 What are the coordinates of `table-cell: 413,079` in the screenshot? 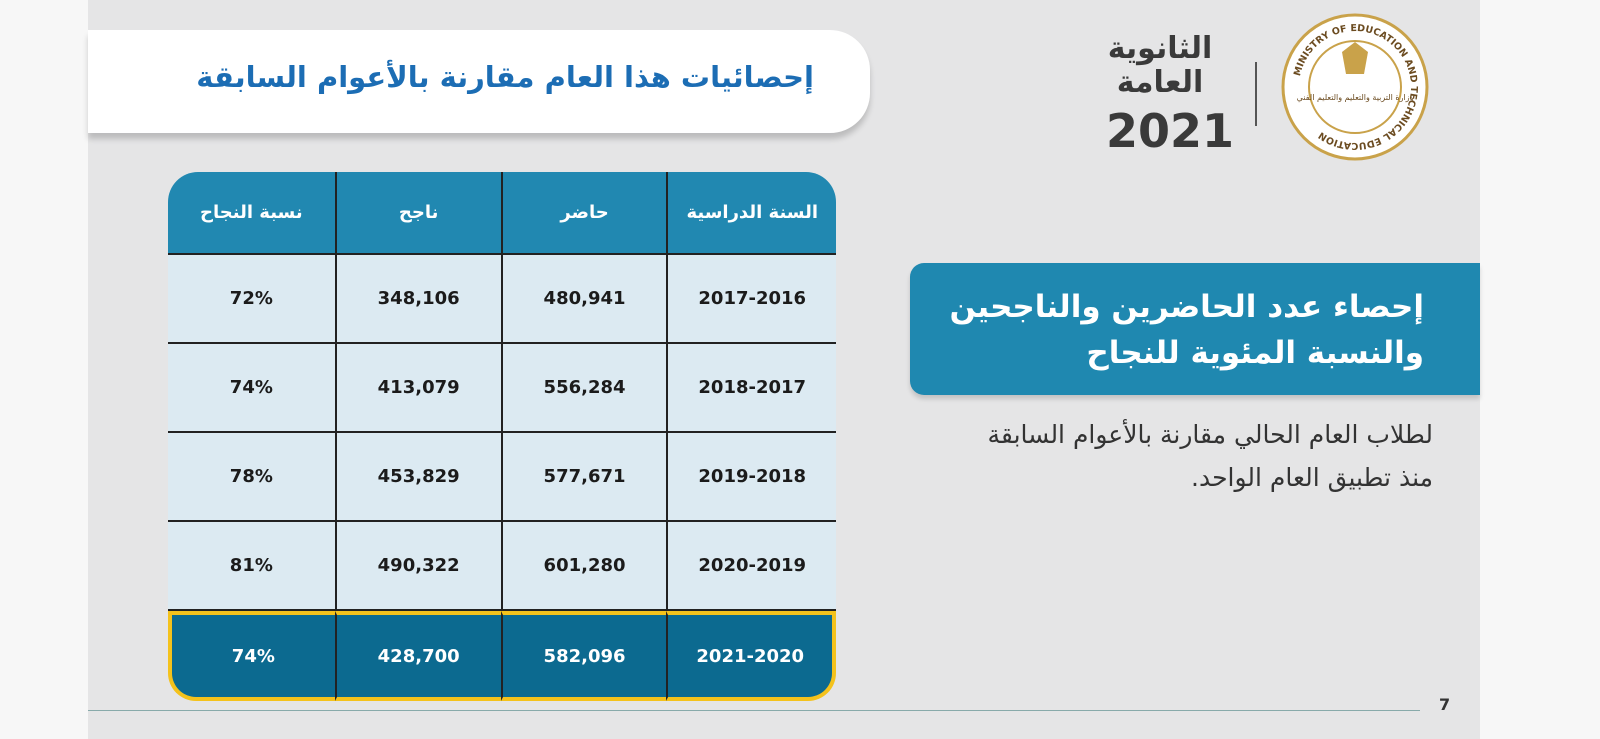 It's located at (417, 388).